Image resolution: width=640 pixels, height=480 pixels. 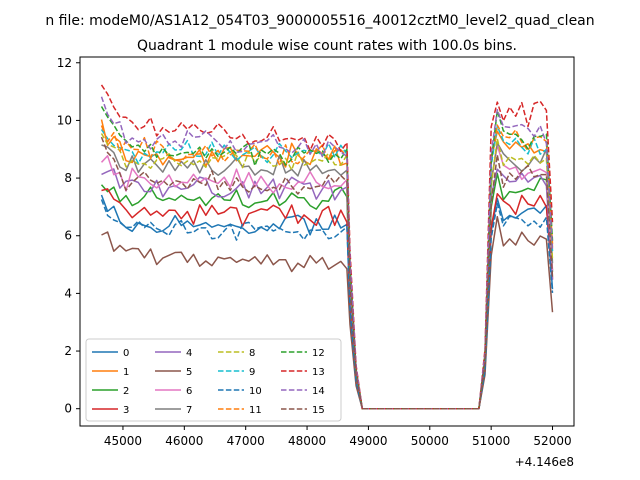 I want to click on legend-label-5: 5, so click(x=189, y=372).